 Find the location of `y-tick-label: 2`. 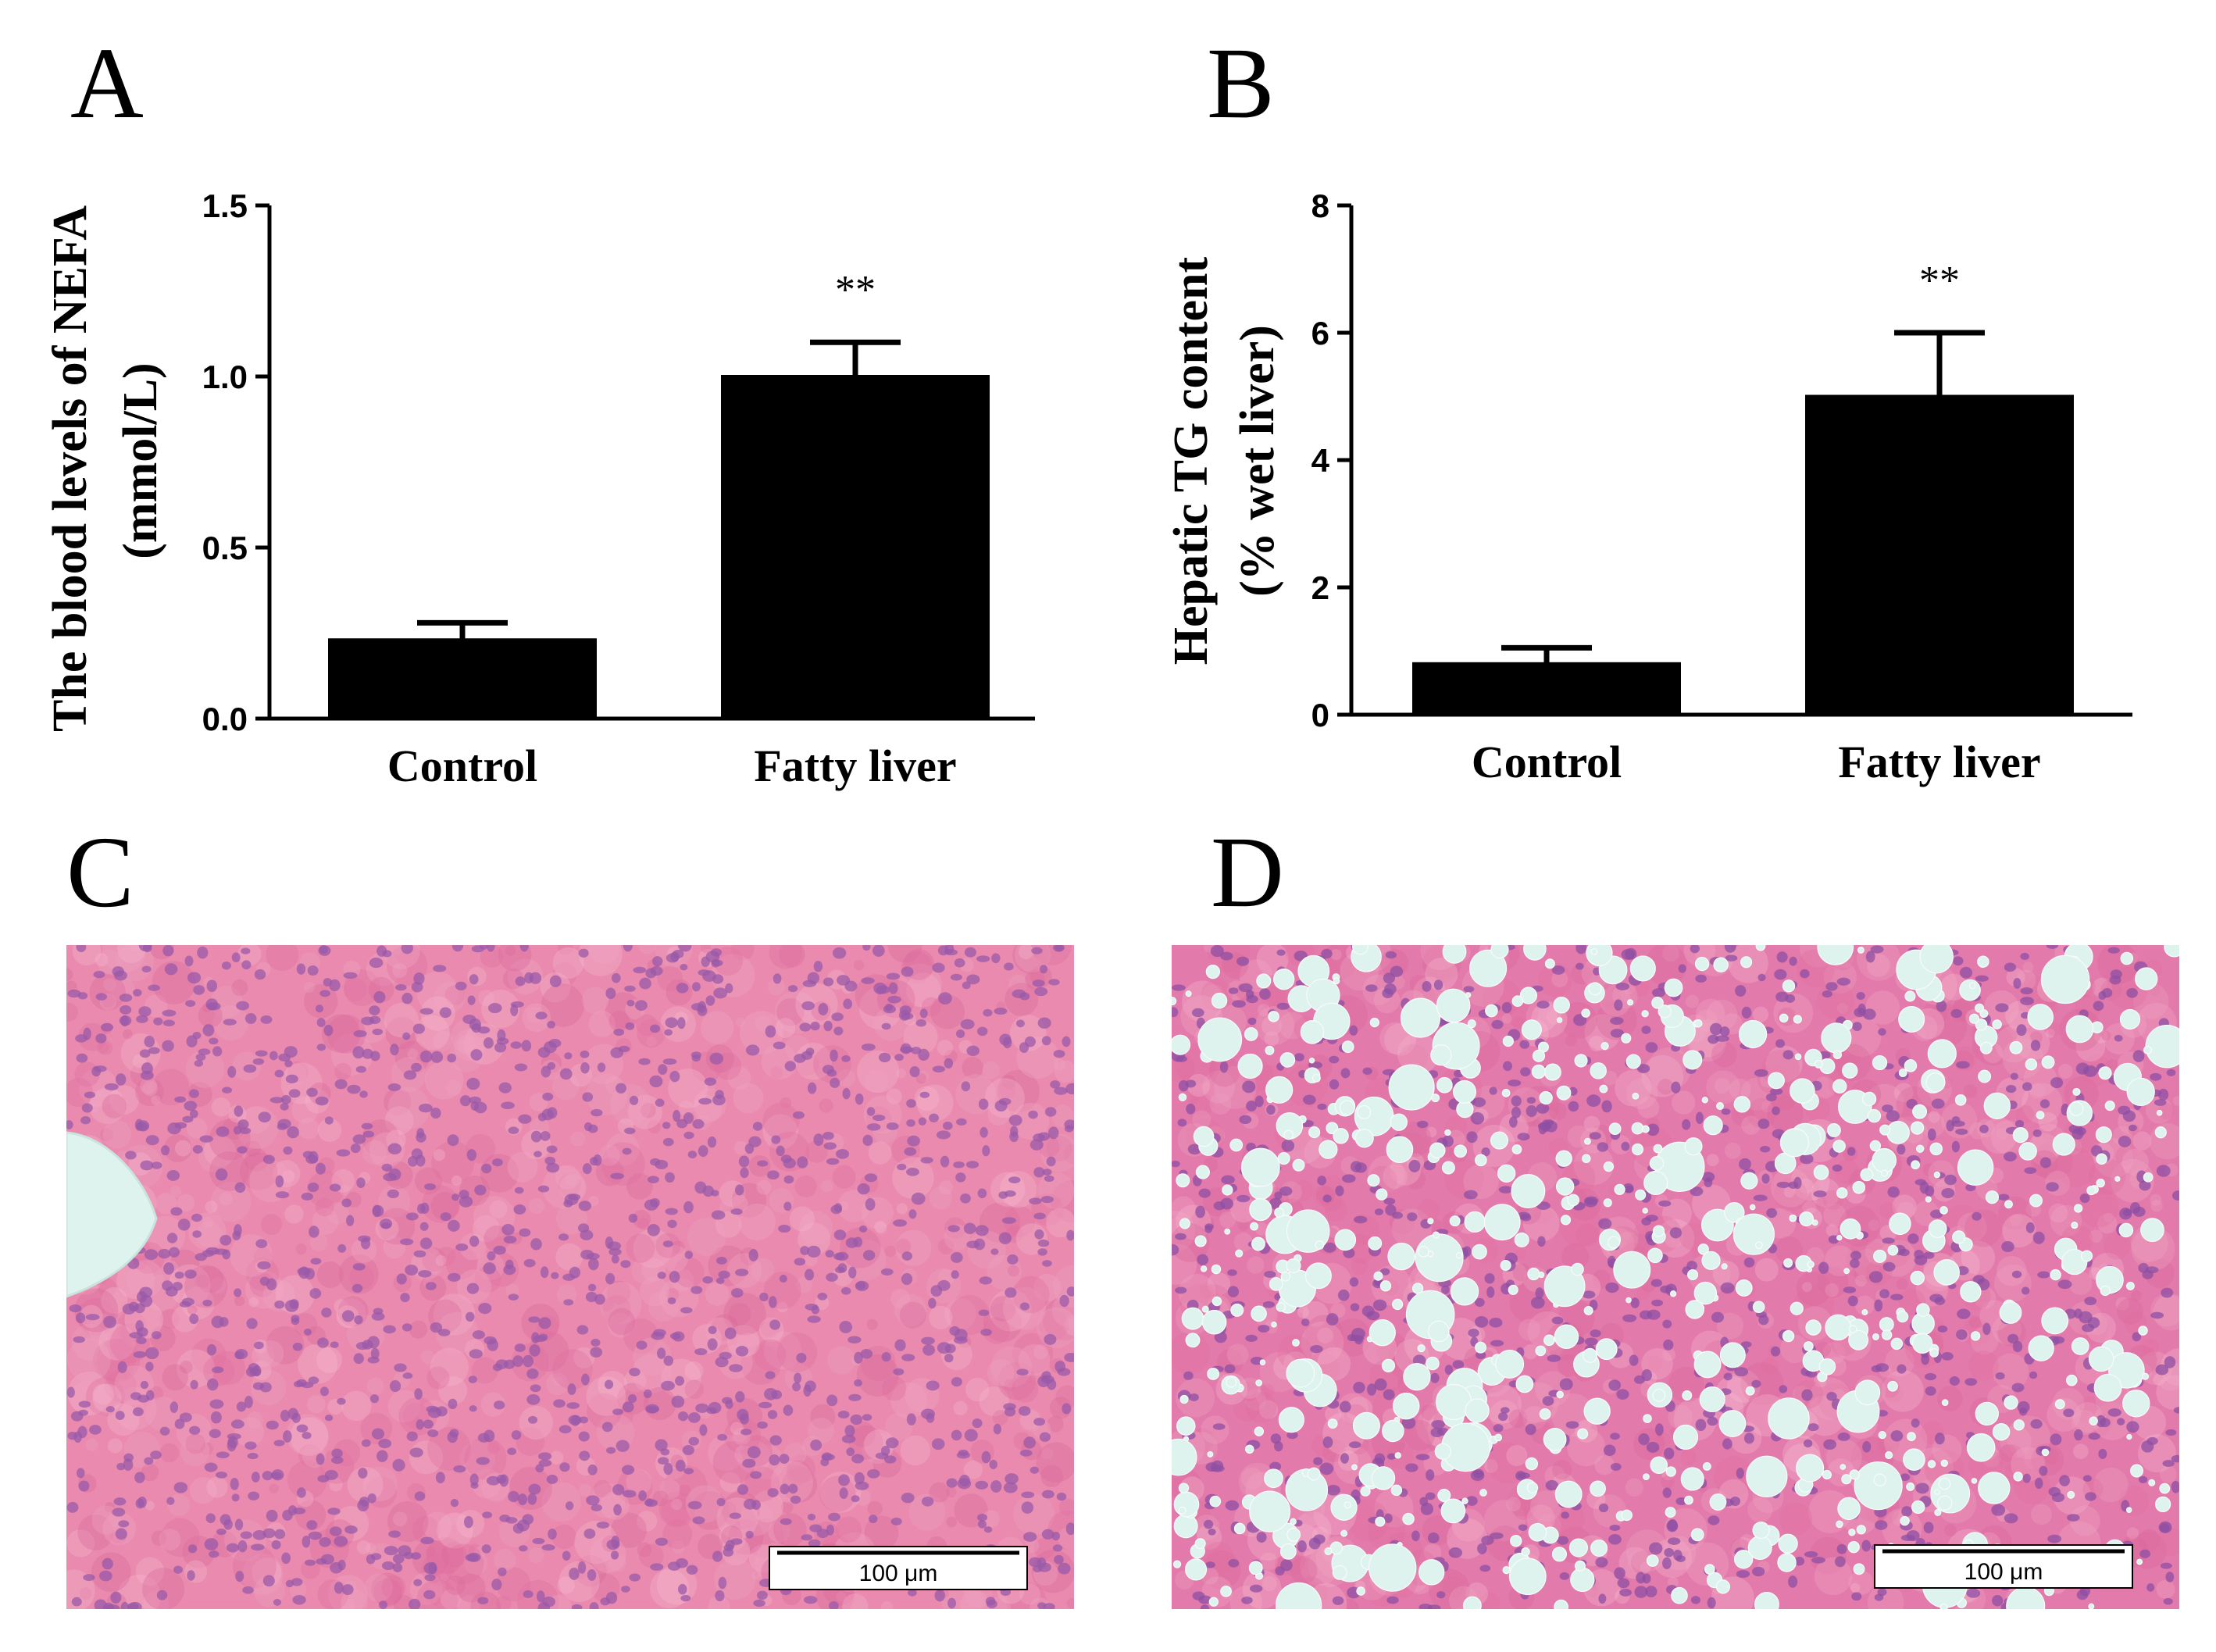

y-tick-label: 2 is located at coordinates (1320, 587).